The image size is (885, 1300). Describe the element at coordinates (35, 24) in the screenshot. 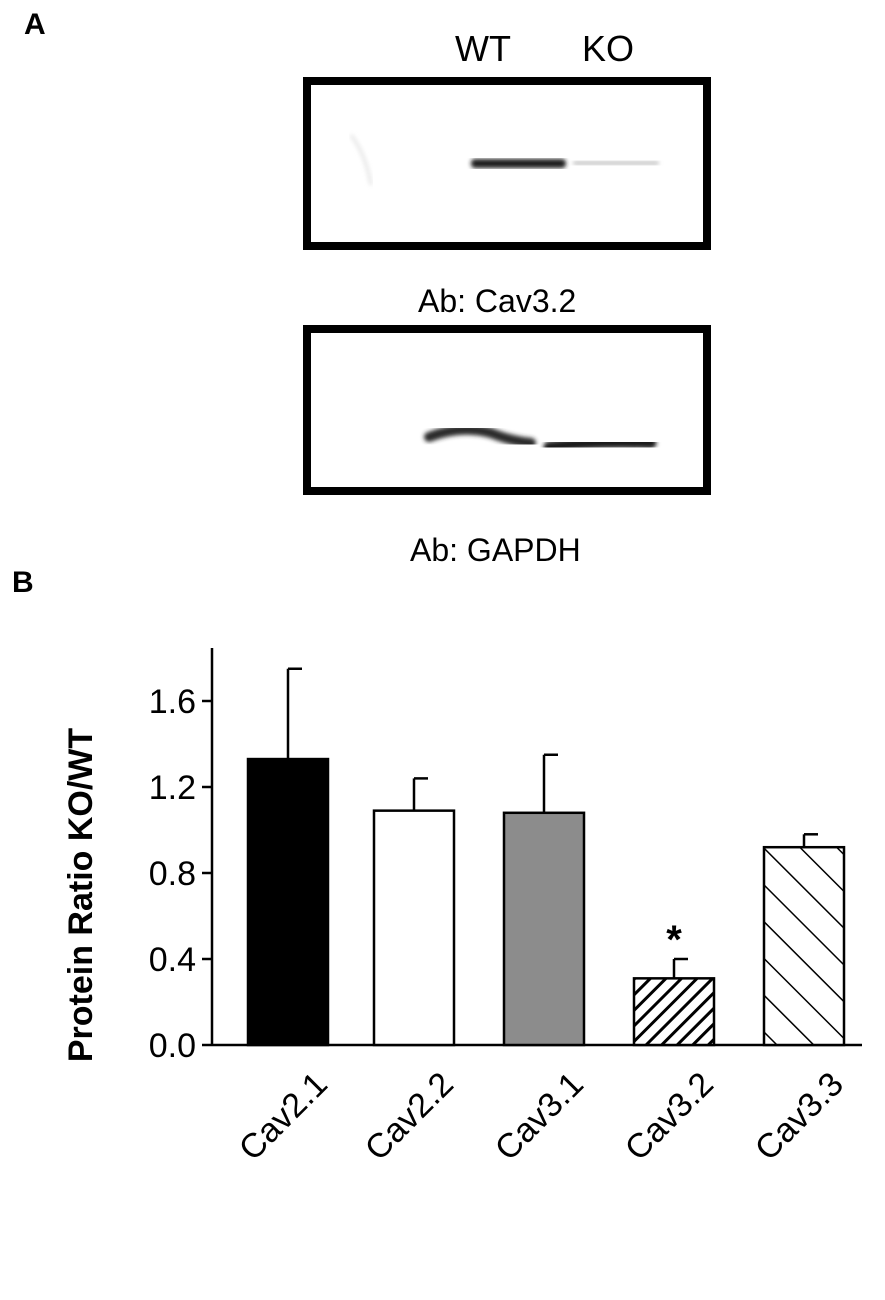

I see `panel-a-label: A` at that location.